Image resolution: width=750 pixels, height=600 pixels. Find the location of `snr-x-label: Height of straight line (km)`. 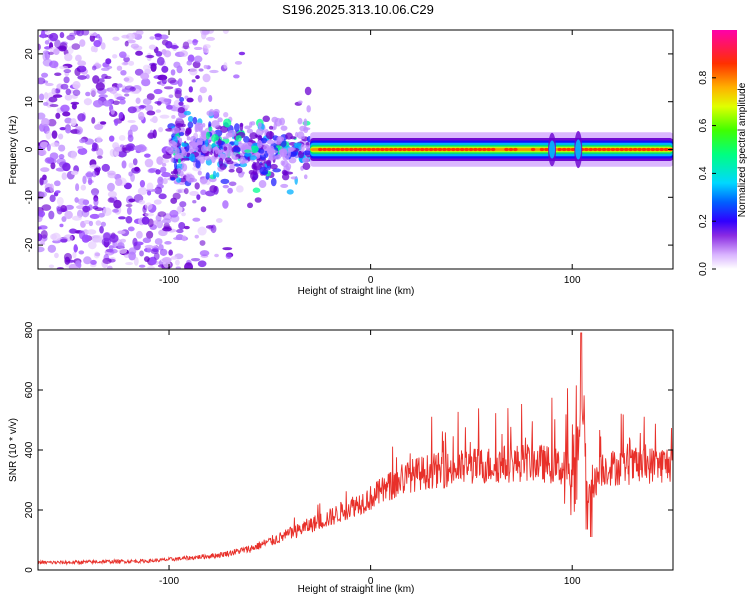

snr-x-label: Height of straight line (km) is located at coordinates (356, 589).